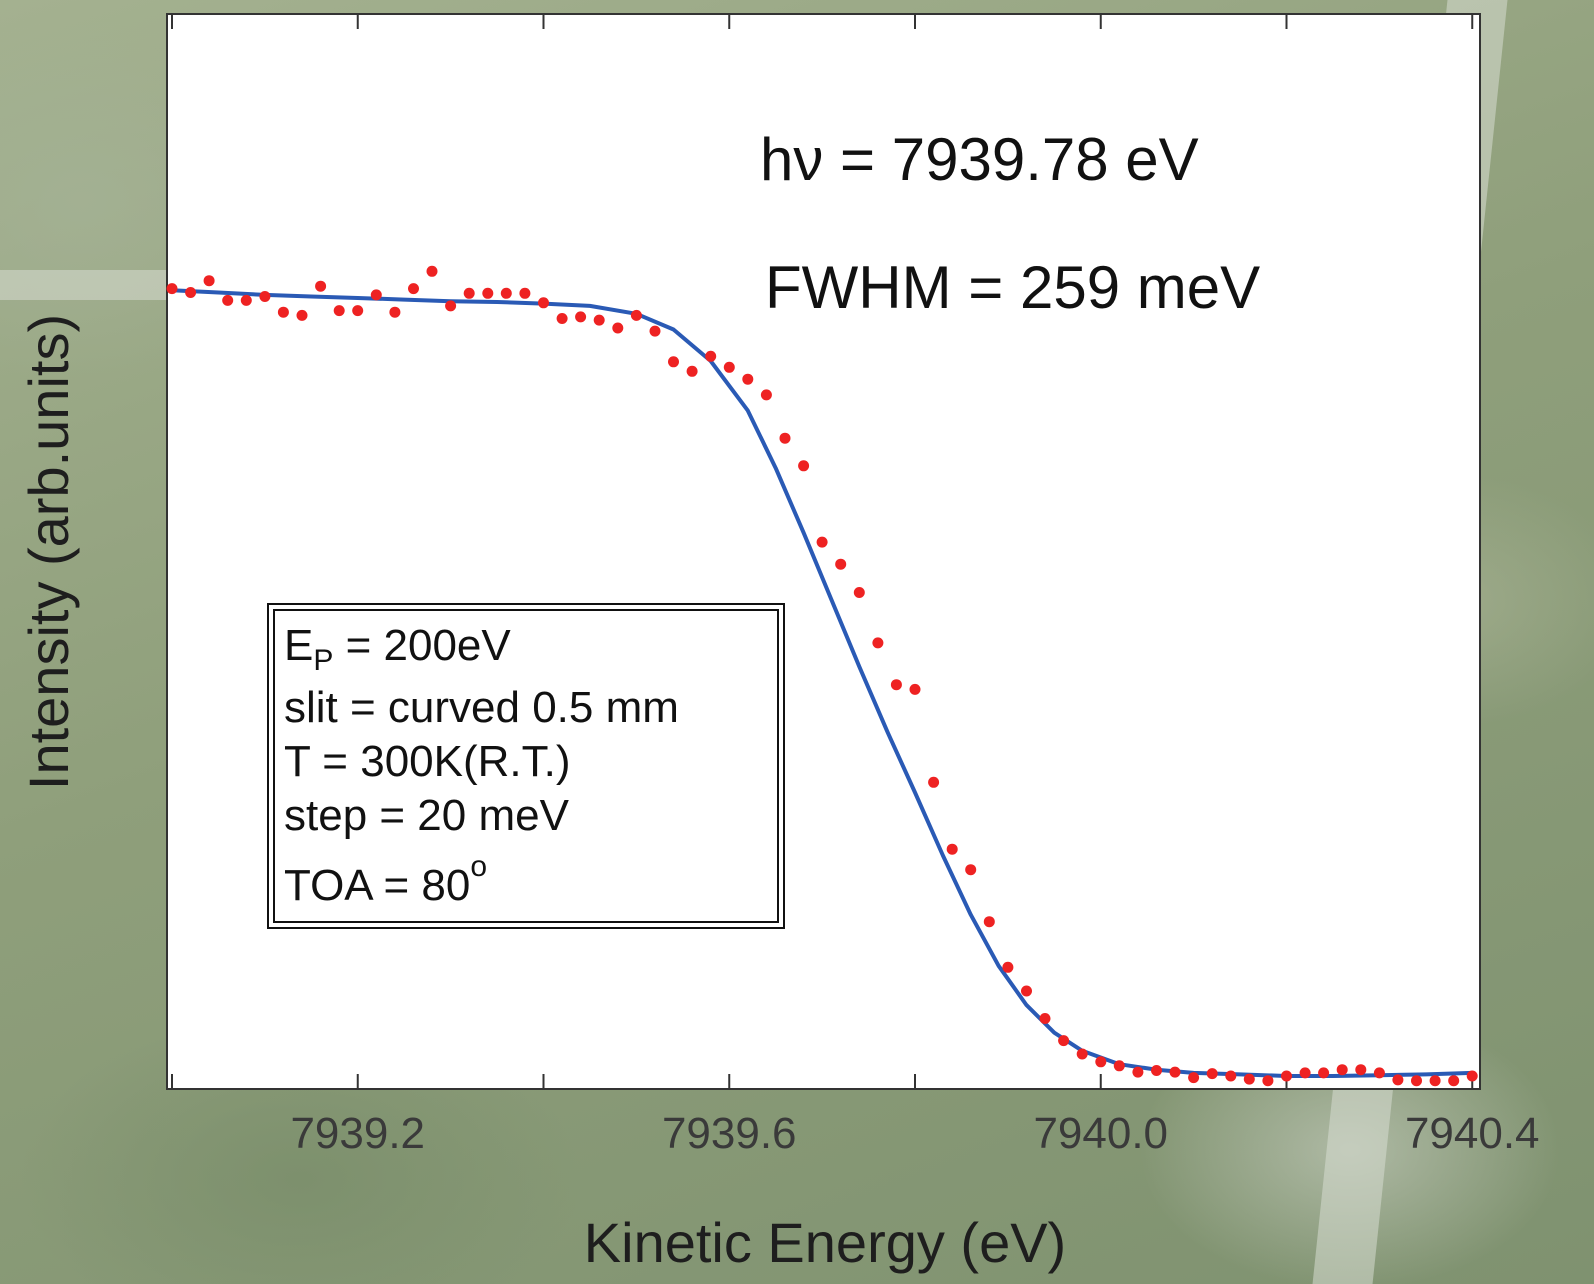  What do you see at coordinates (357, 1133) in the screenshot?
I see `x-tick-label: 7939.2` at bounding box center [357, 1133].